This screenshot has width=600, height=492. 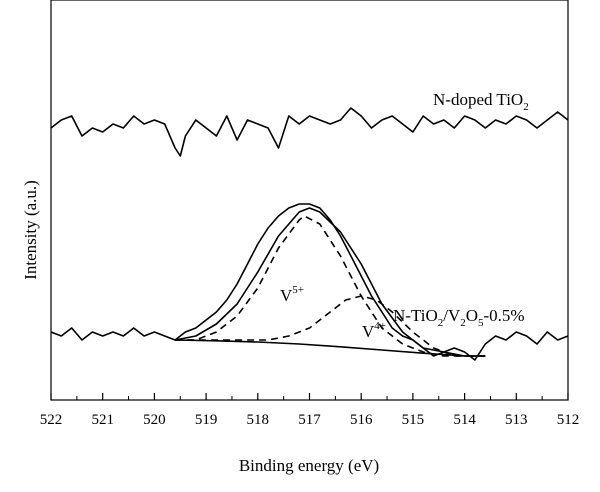 I want to click on label-n-doped-tio2: N-doped TiO2, so click(x=481, y=101).